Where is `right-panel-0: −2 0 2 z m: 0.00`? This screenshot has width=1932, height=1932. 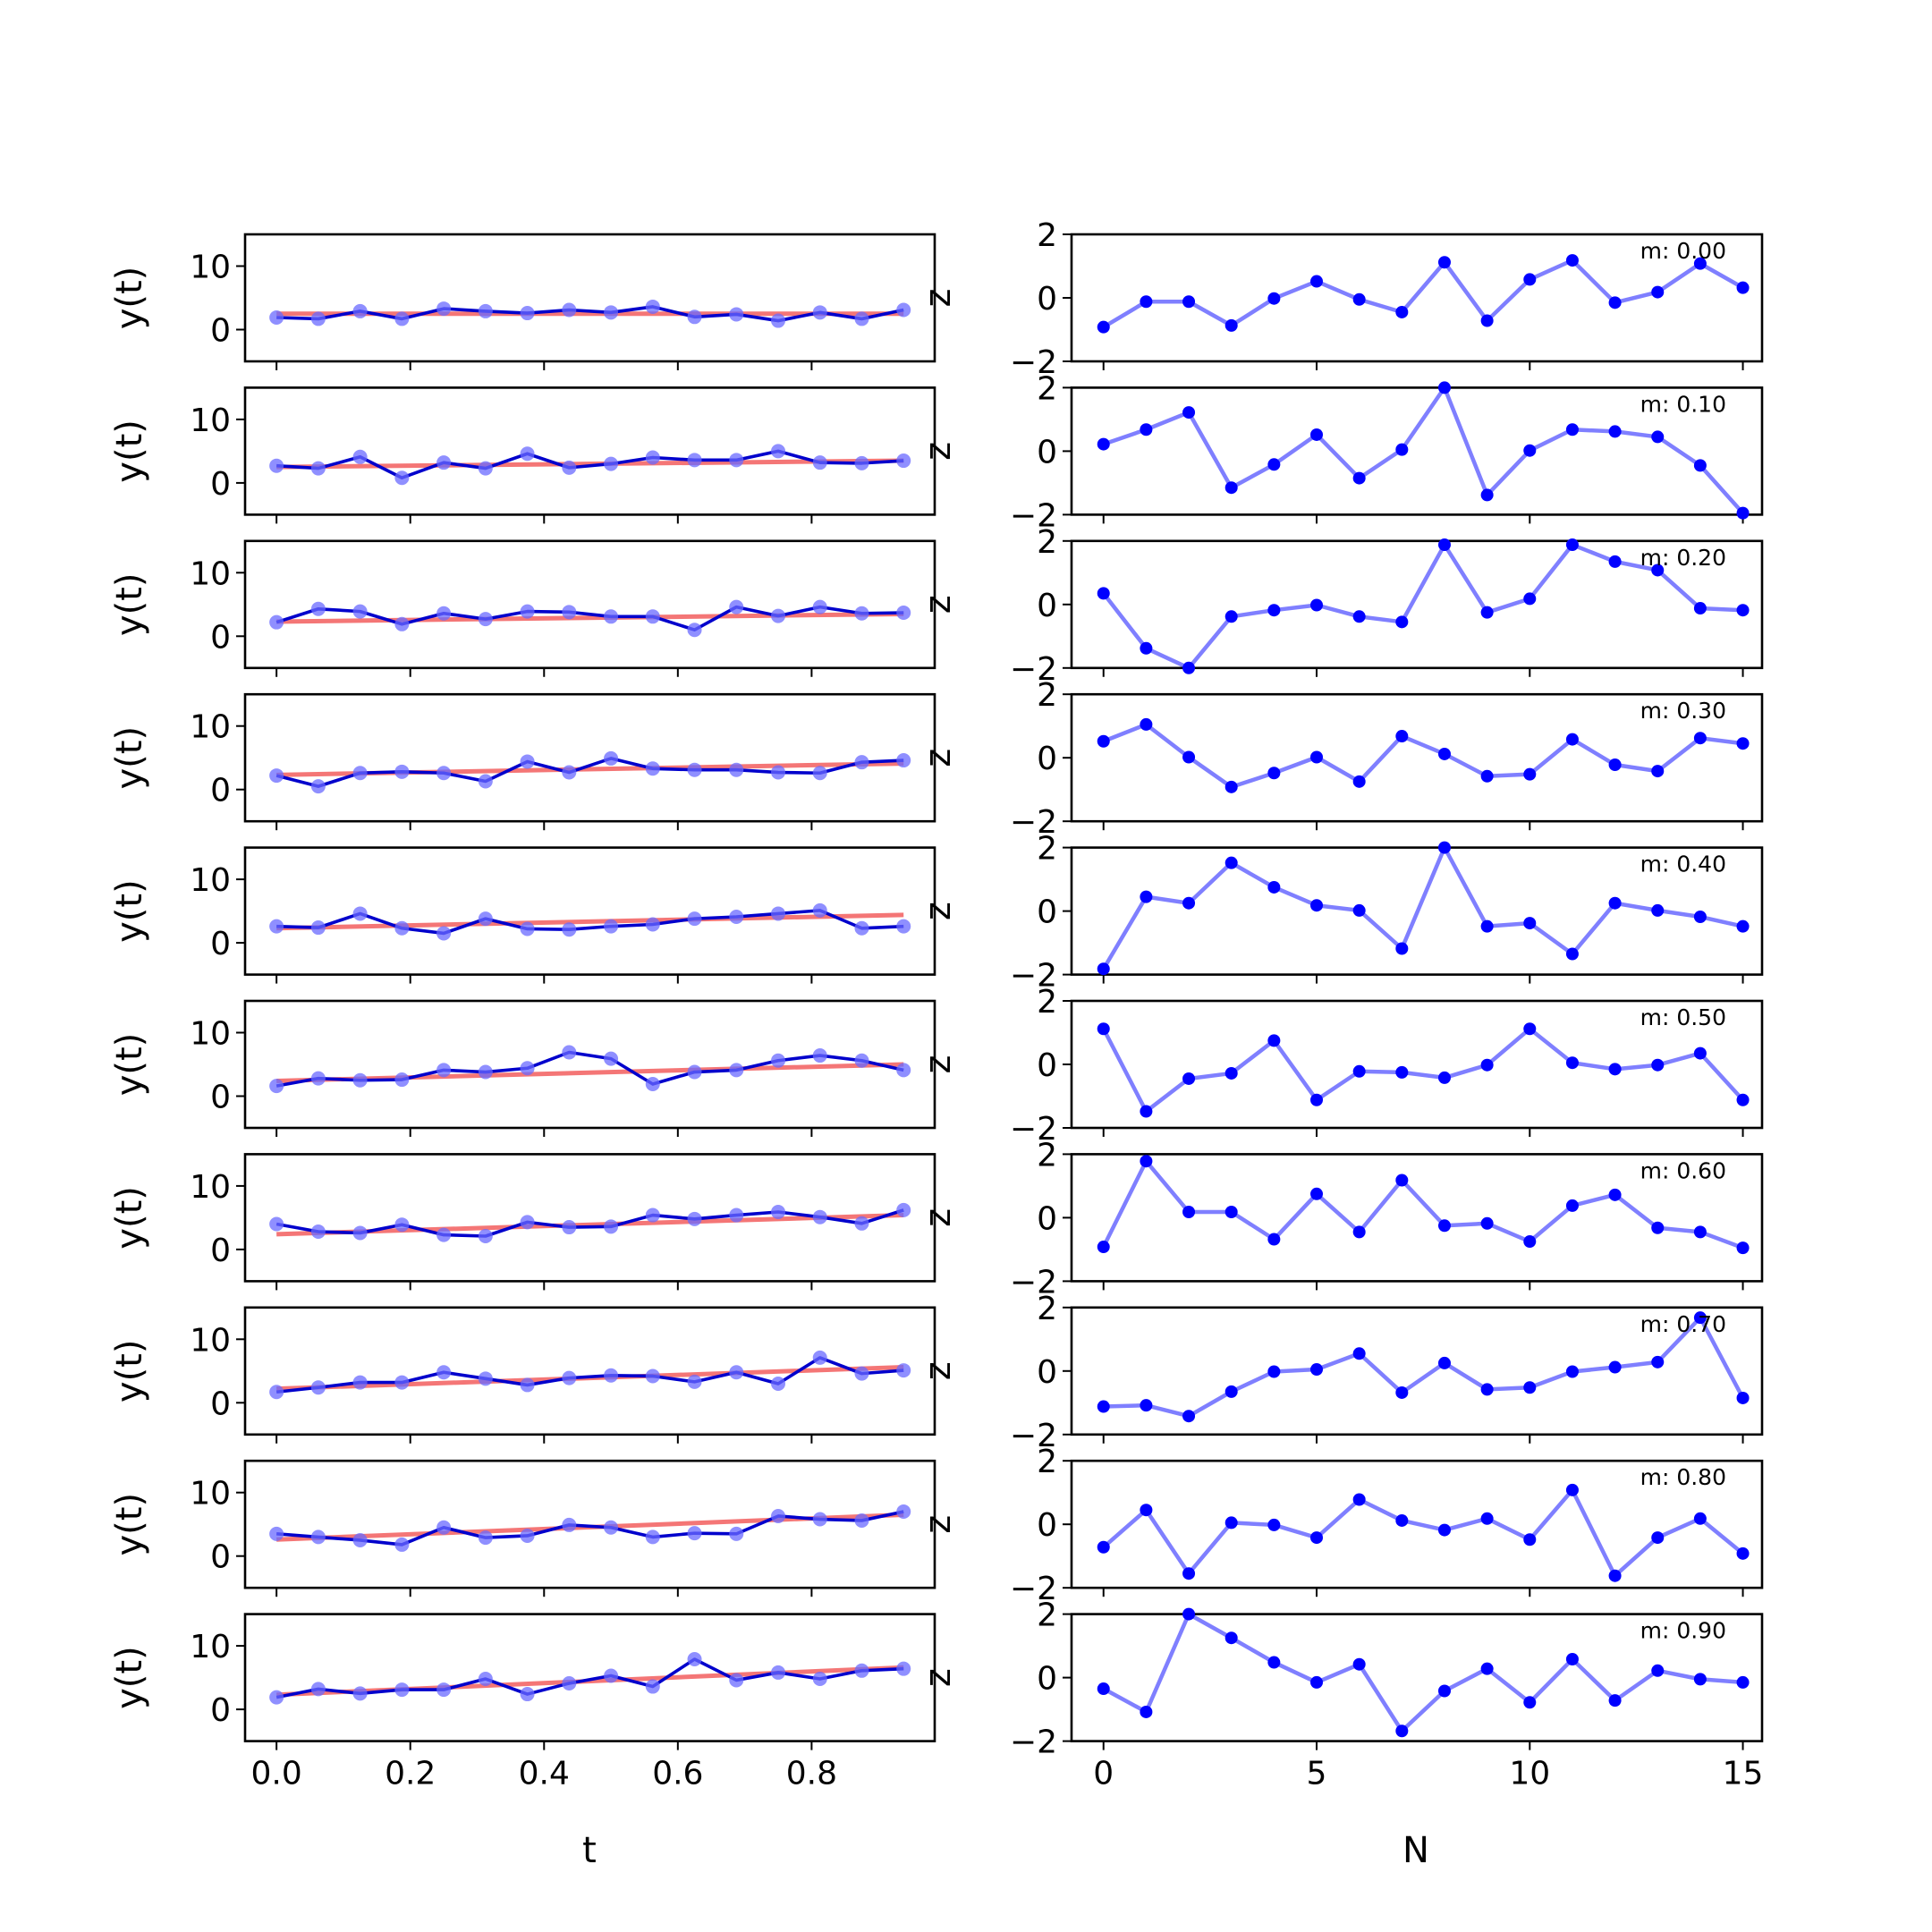
right-panel-0: −2 0 2 z m: 0.00 is located at coordinates (1341, 299).